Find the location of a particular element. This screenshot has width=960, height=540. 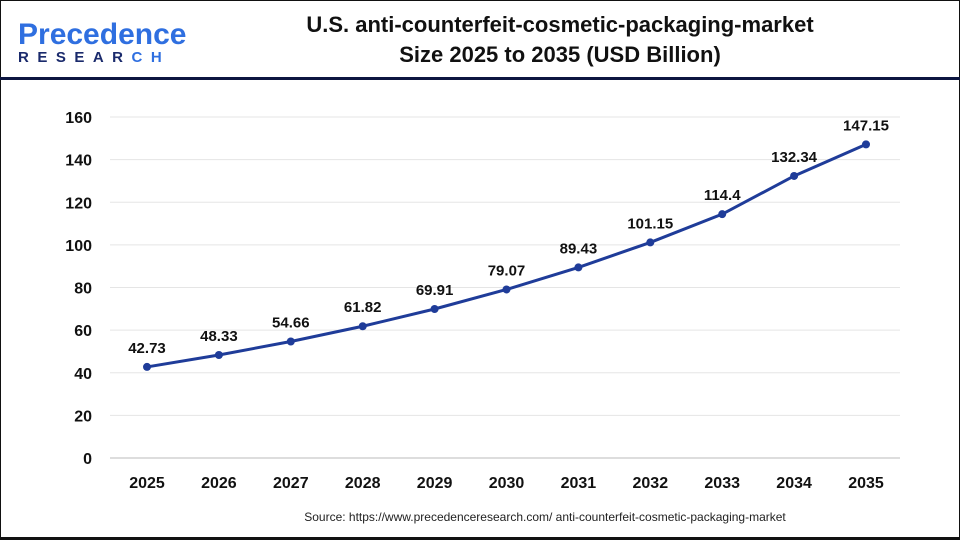

data-label: 114.4 is located at coordinates (722, 195).